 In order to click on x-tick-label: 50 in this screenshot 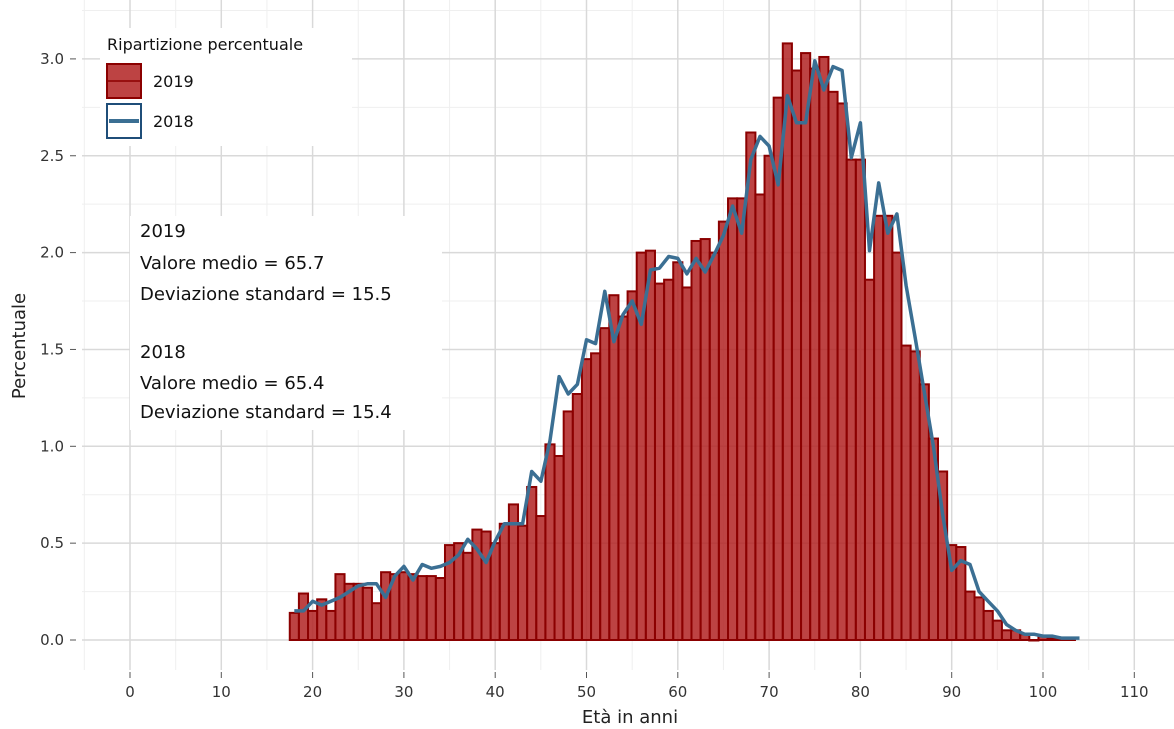, I will do `click(586, 692)`.